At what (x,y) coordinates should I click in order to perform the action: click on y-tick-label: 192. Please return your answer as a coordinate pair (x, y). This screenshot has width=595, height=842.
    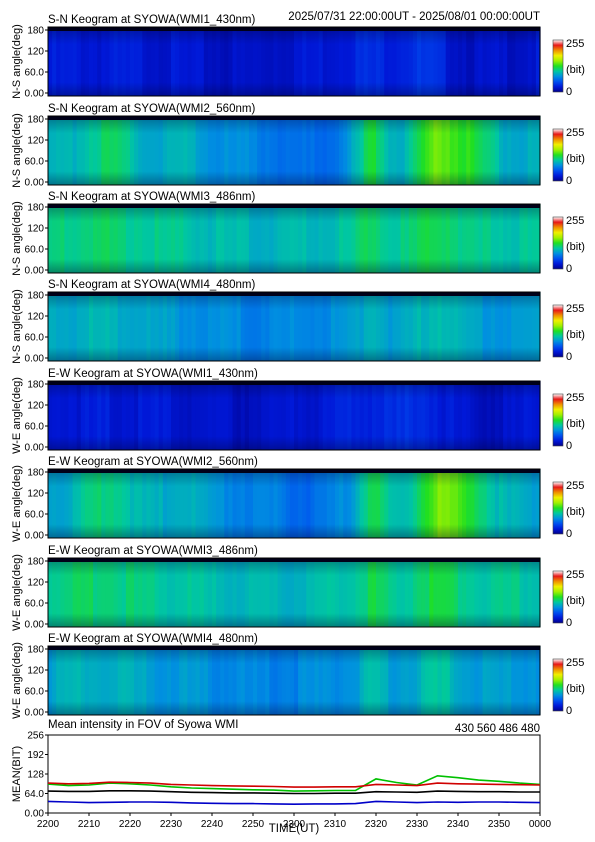
    Looking at the image, I should click on (35, 755).